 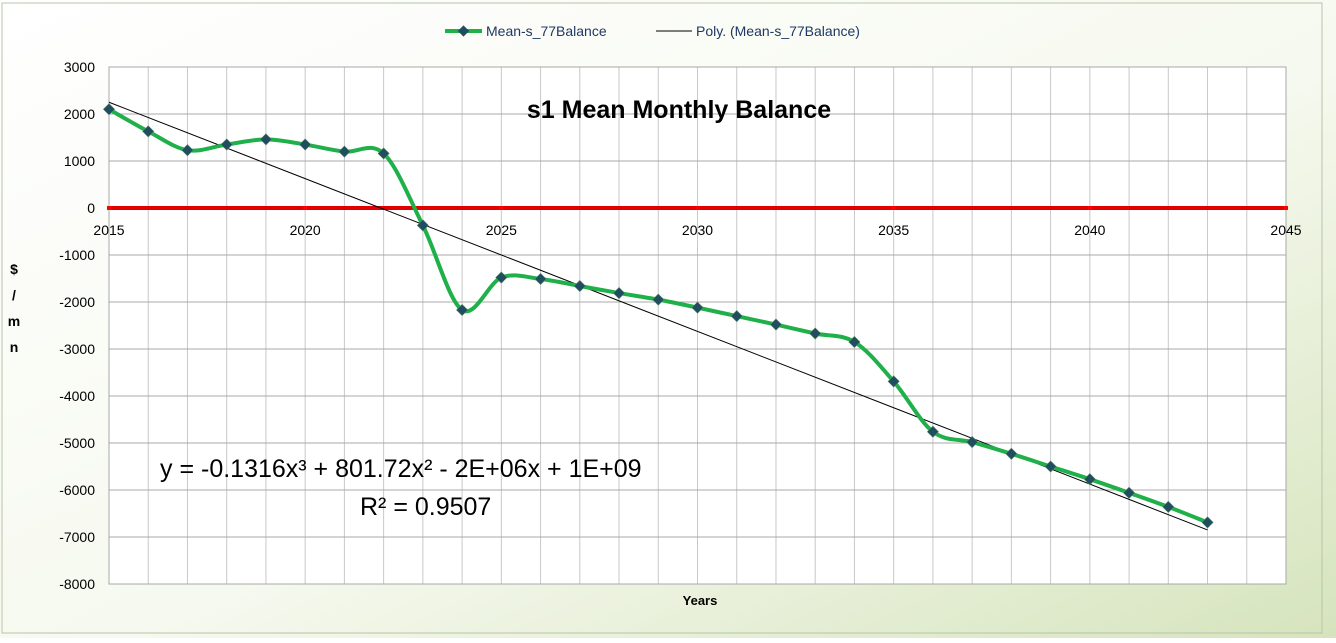 What do you see at coordinates (79, 67) in the screenshot?
I see `y-tick-label: 3000` at bounding box center [79, 67].